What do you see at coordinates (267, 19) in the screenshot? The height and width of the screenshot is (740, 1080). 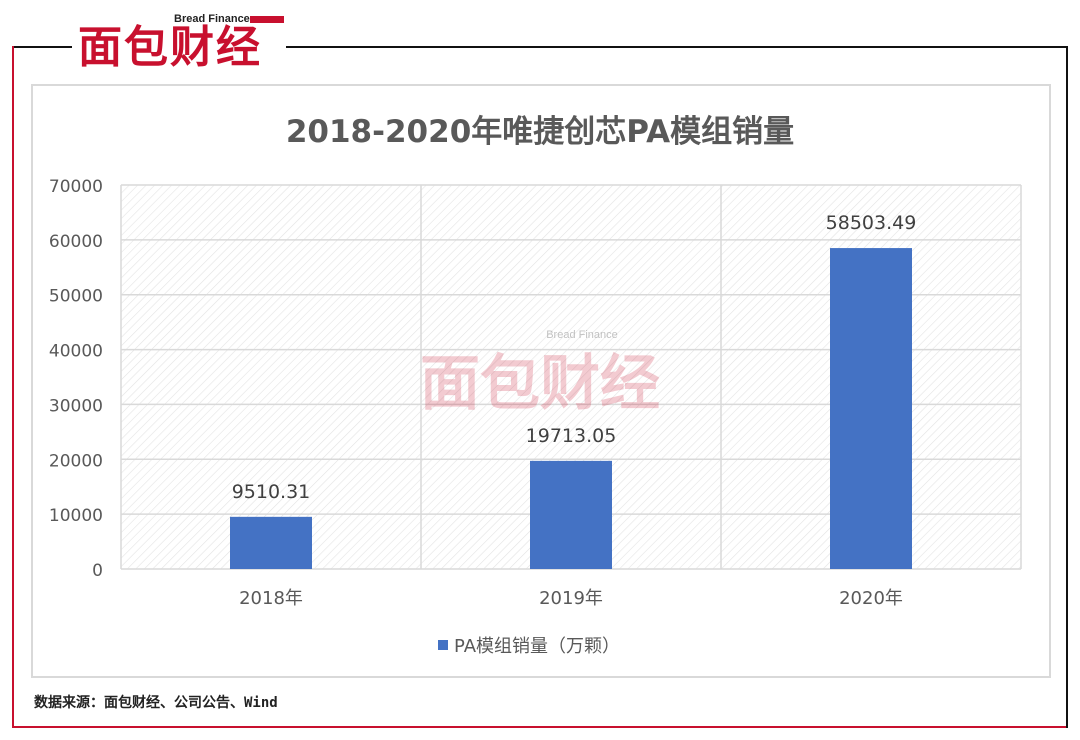 I see `logo-accent-bar` at bounding box center [267, 19].